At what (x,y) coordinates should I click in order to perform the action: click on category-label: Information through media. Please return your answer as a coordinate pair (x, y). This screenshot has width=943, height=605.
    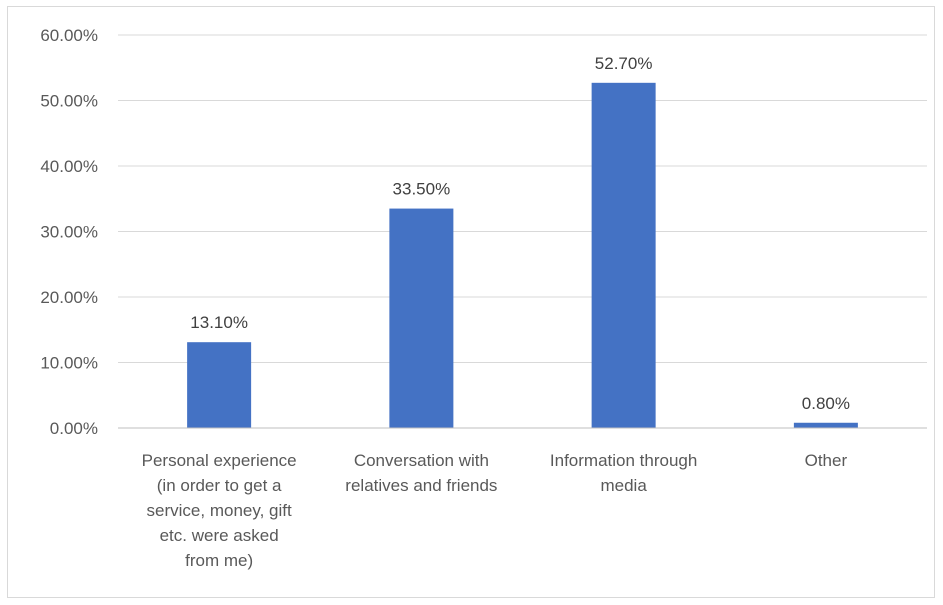
    Looking at the image, I should click on (623, 473).